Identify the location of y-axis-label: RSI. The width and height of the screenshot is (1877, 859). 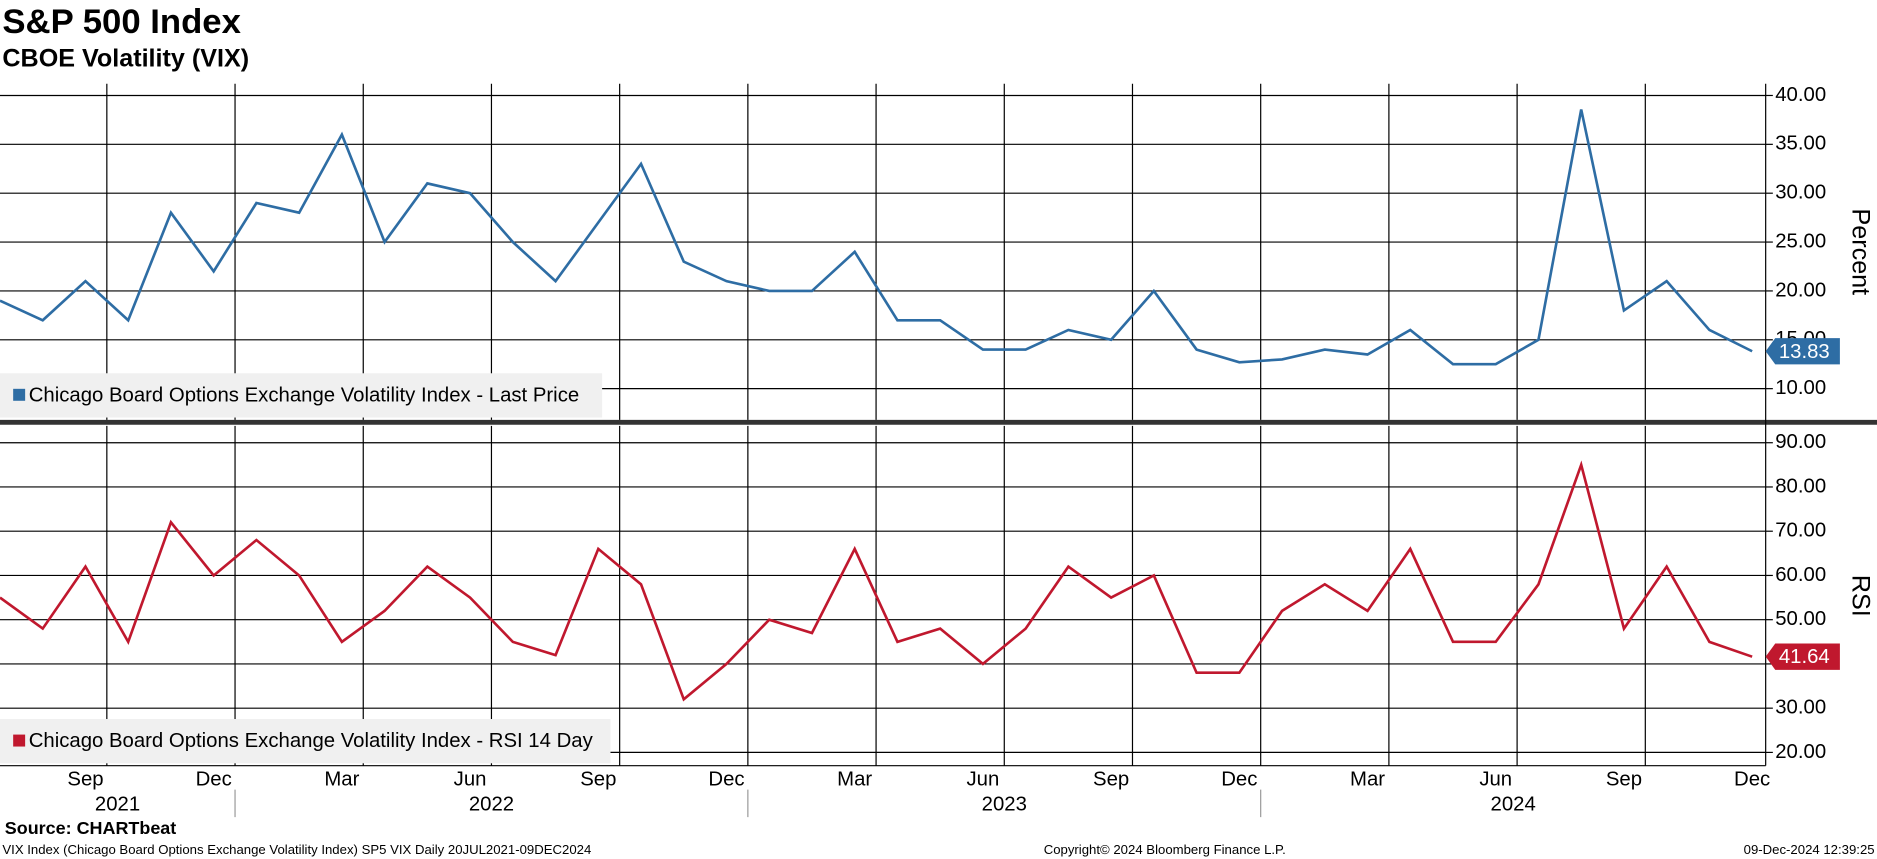
(1860, 596).